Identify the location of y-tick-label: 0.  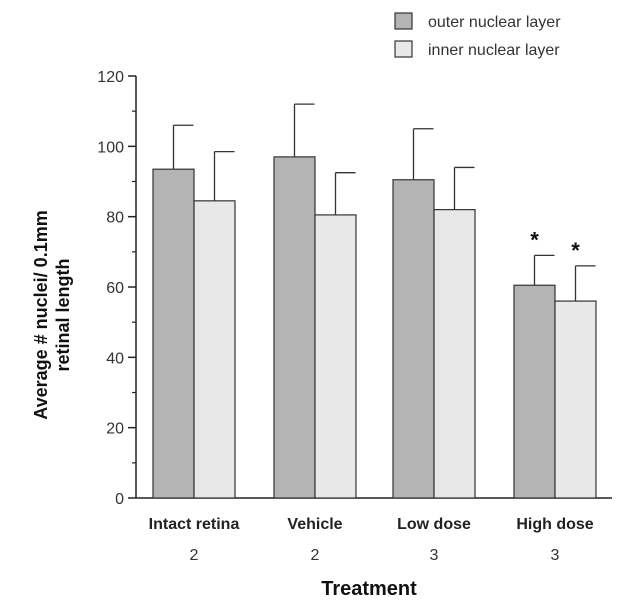
(119, 499).